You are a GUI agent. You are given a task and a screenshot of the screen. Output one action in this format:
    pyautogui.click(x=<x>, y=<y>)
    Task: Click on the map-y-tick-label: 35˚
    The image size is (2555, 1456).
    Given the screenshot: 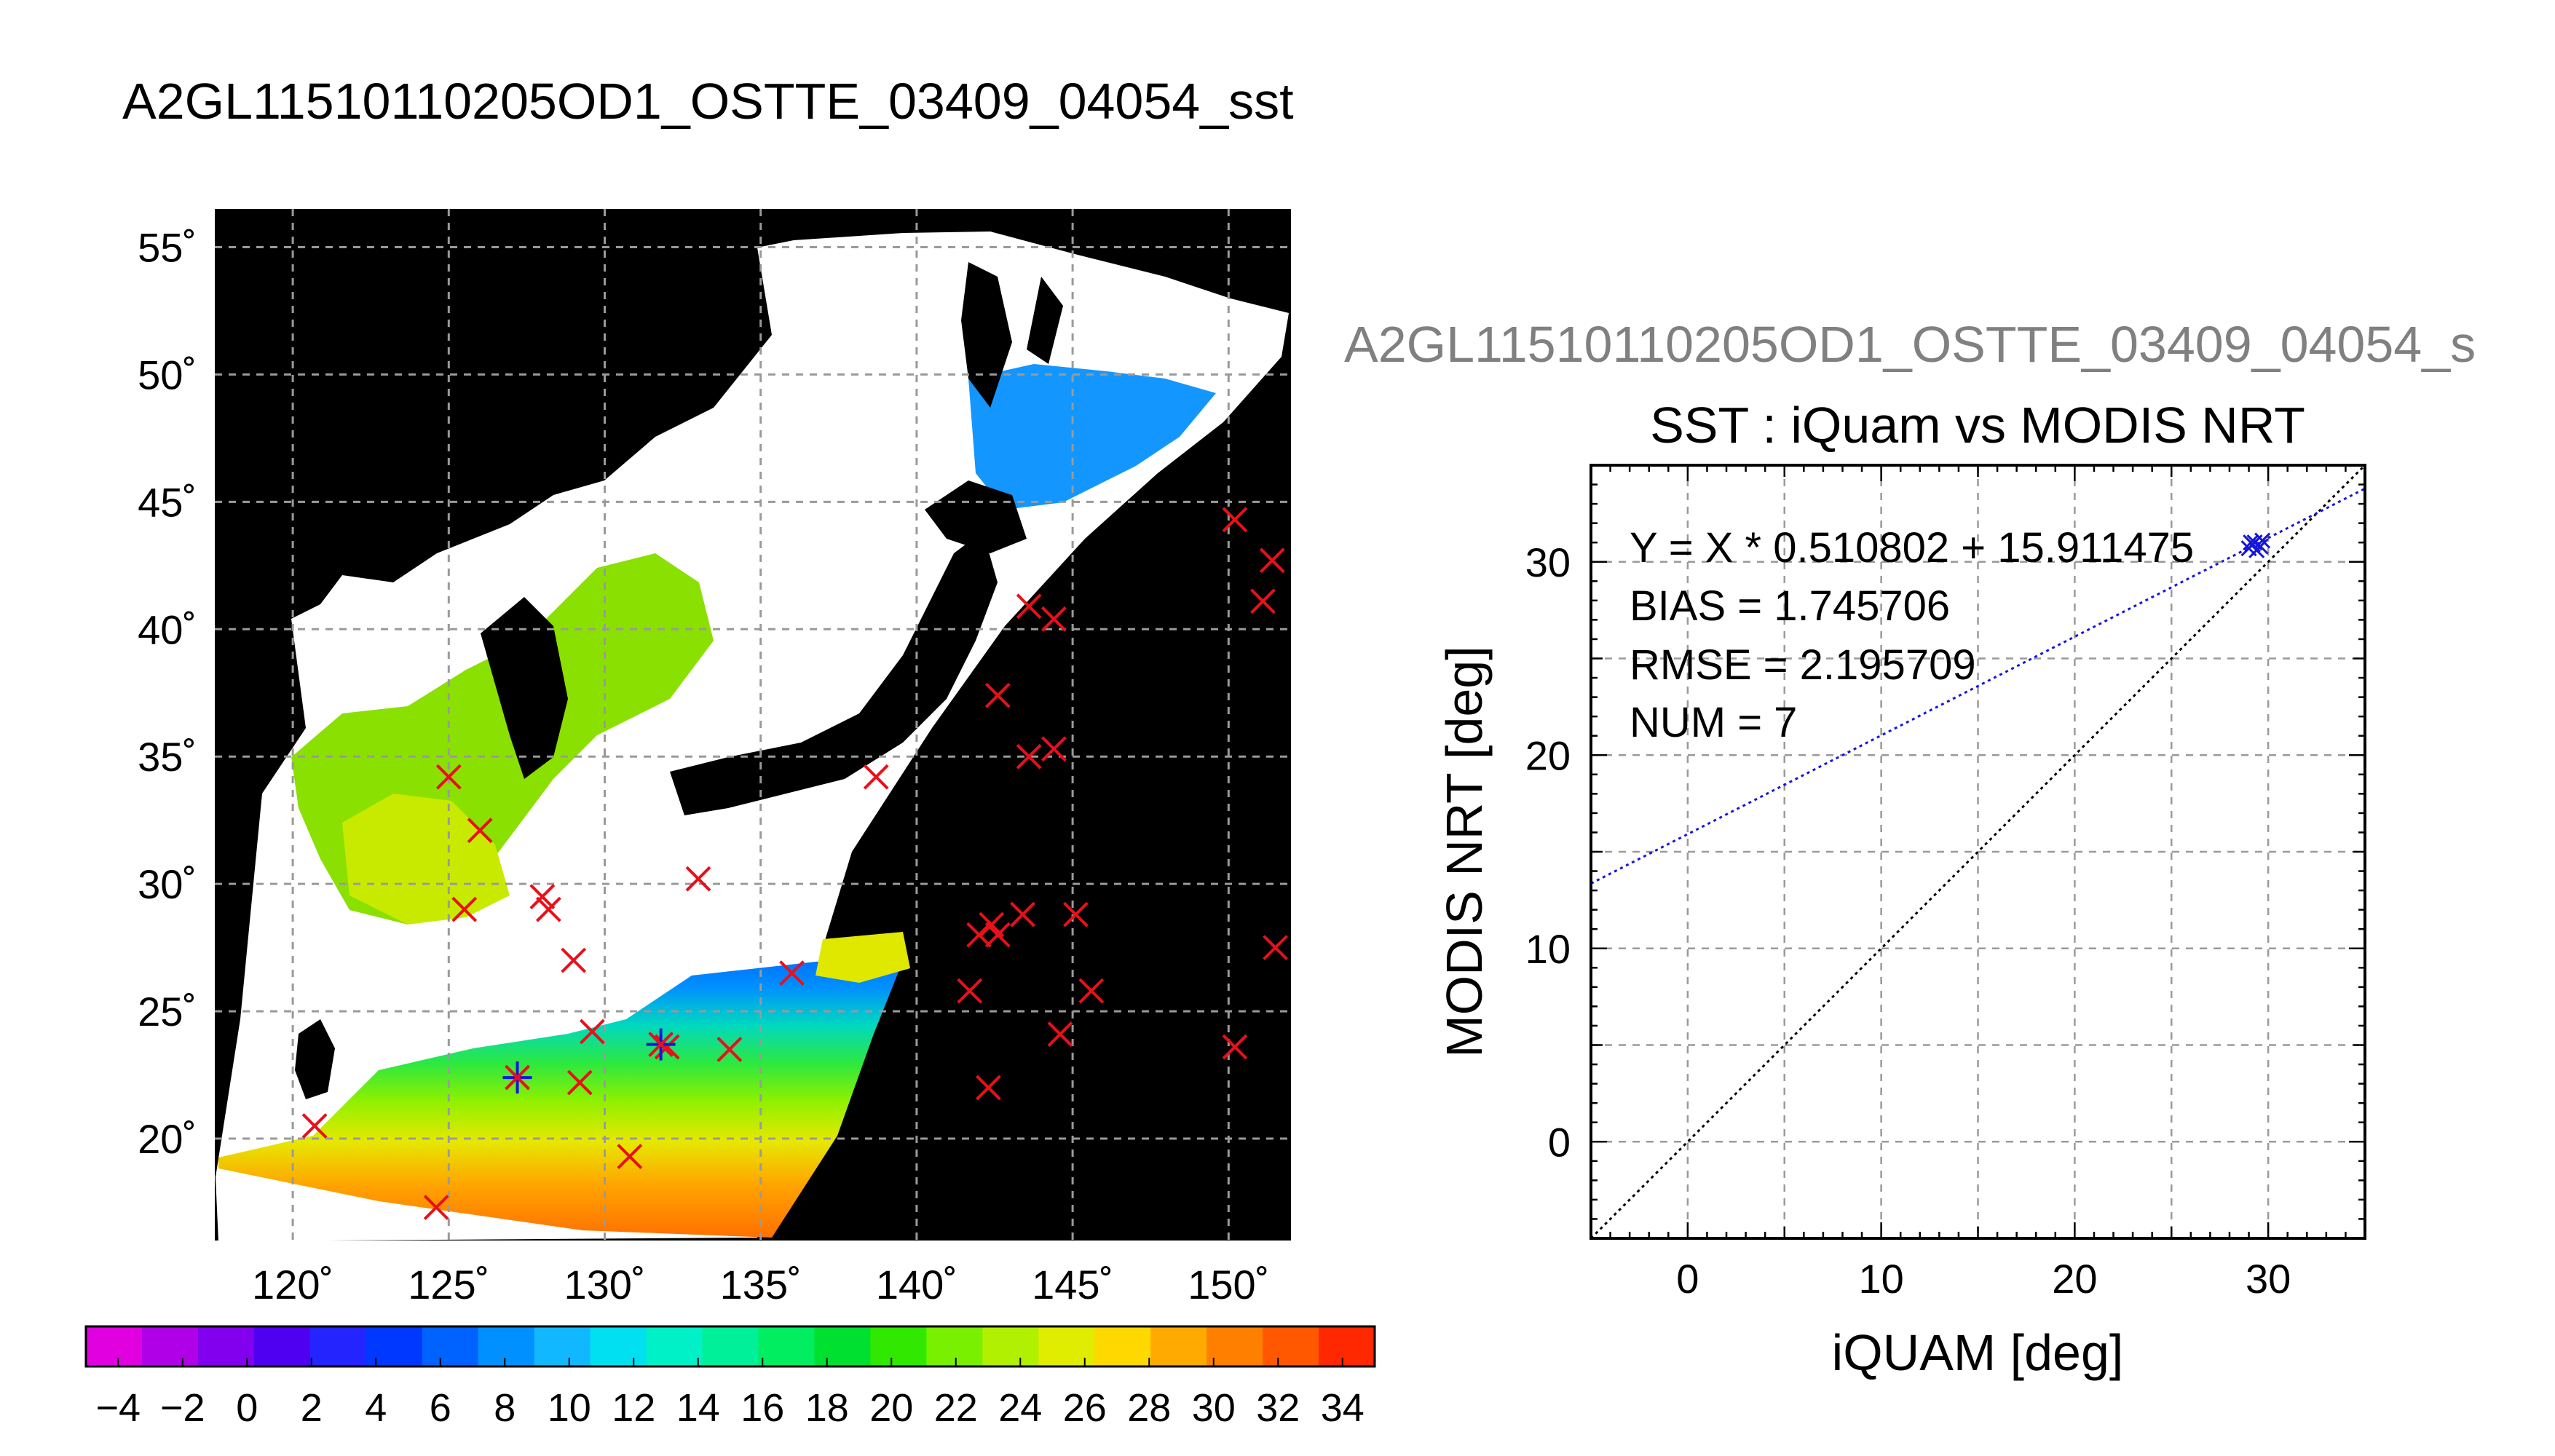 What is the action you would take?
    pyautogui.click(x=167, y=757)
    